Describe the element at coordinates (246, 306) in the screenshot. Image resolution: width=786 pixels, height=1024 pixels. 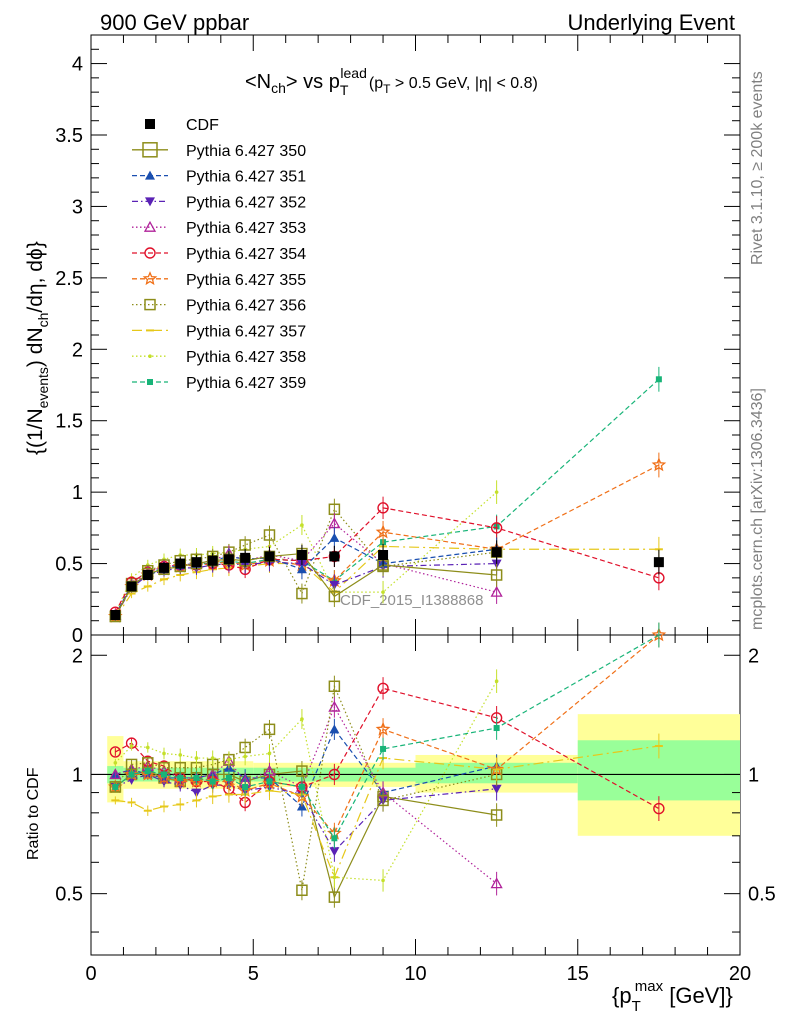
I see `legend-label: Pythia 6.427 356` at that location.